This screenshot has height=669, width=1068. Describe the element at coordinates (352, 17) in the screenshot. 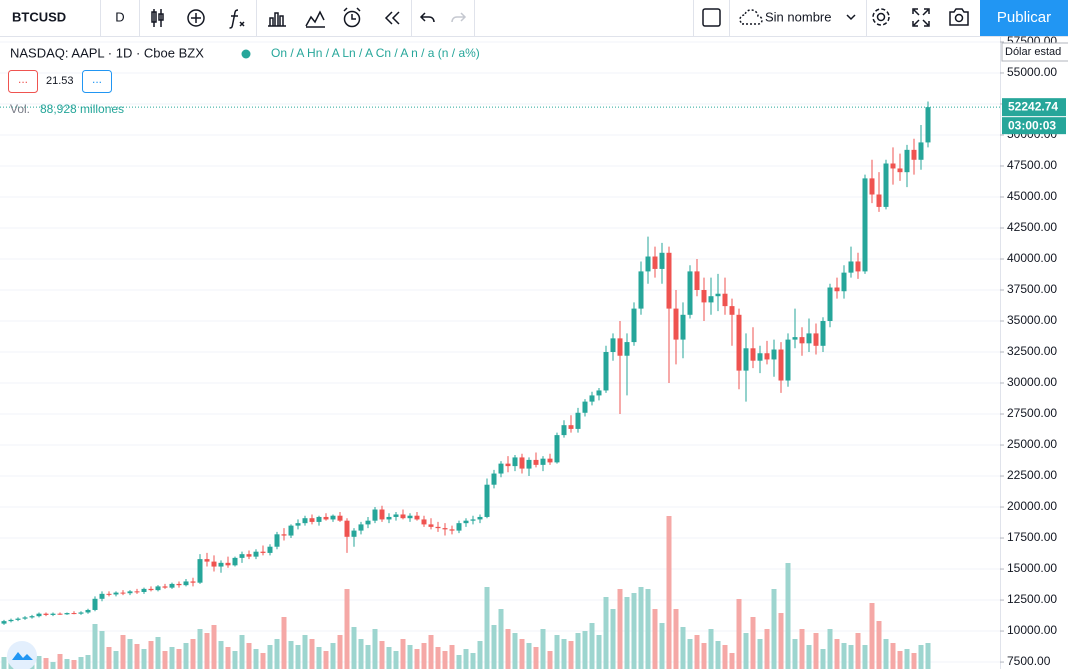

I see `alert-icon` at that location.